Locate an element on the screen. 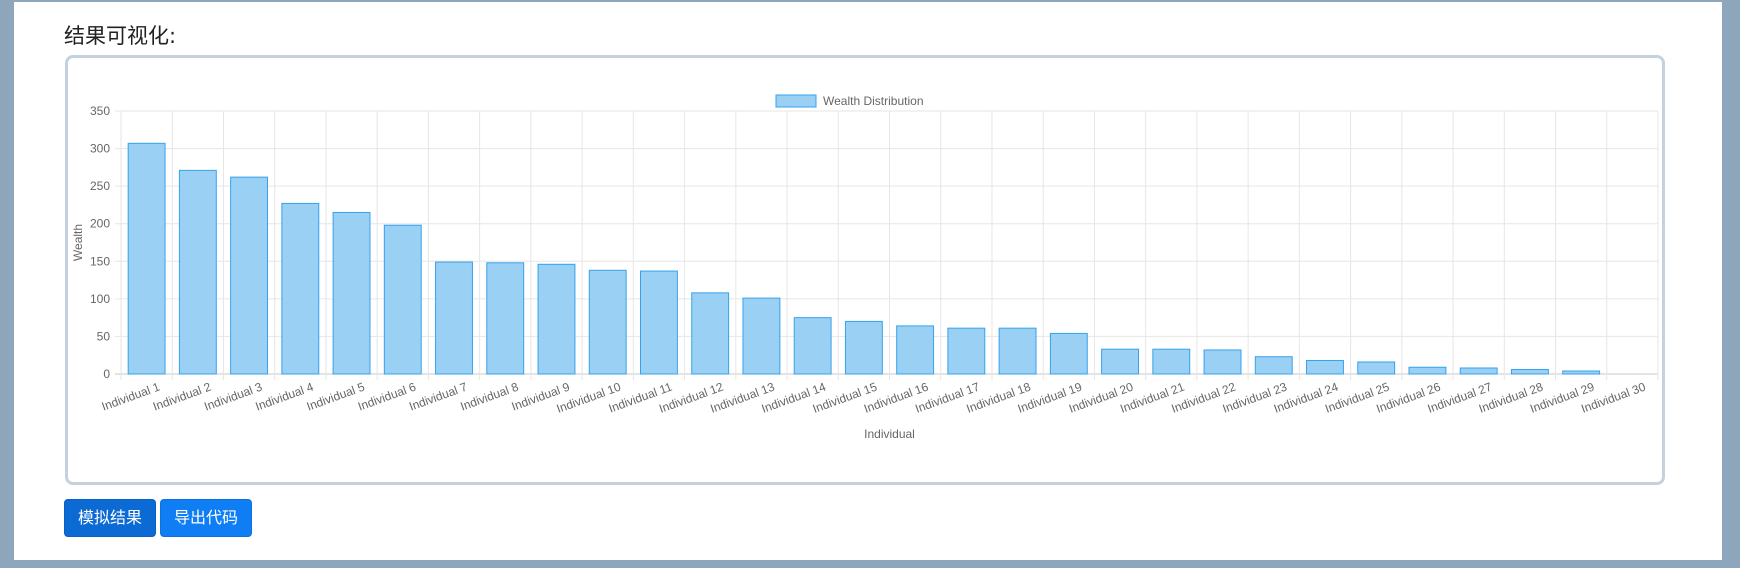 This screenshot has width=1740, height=568. y-tick-label: 300 is located at coordinates (100, 149).